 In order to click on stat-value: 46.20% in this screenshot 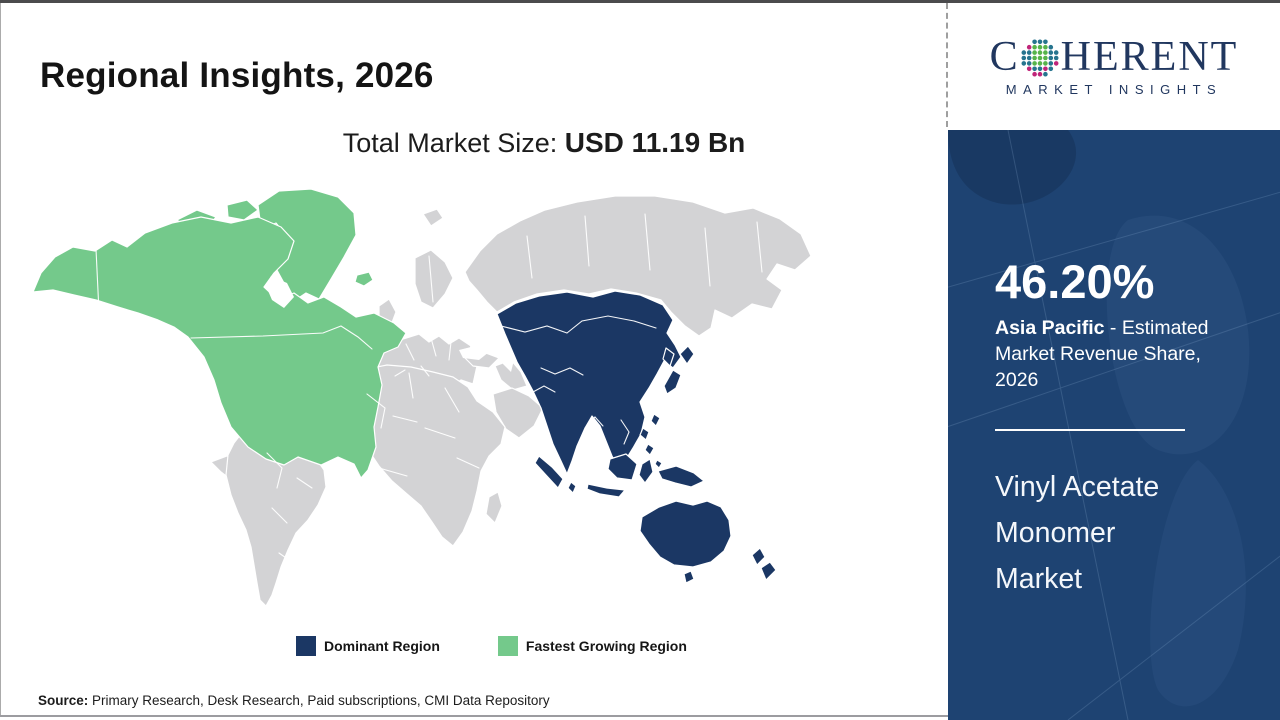, I will do `click(1075, 281)`.